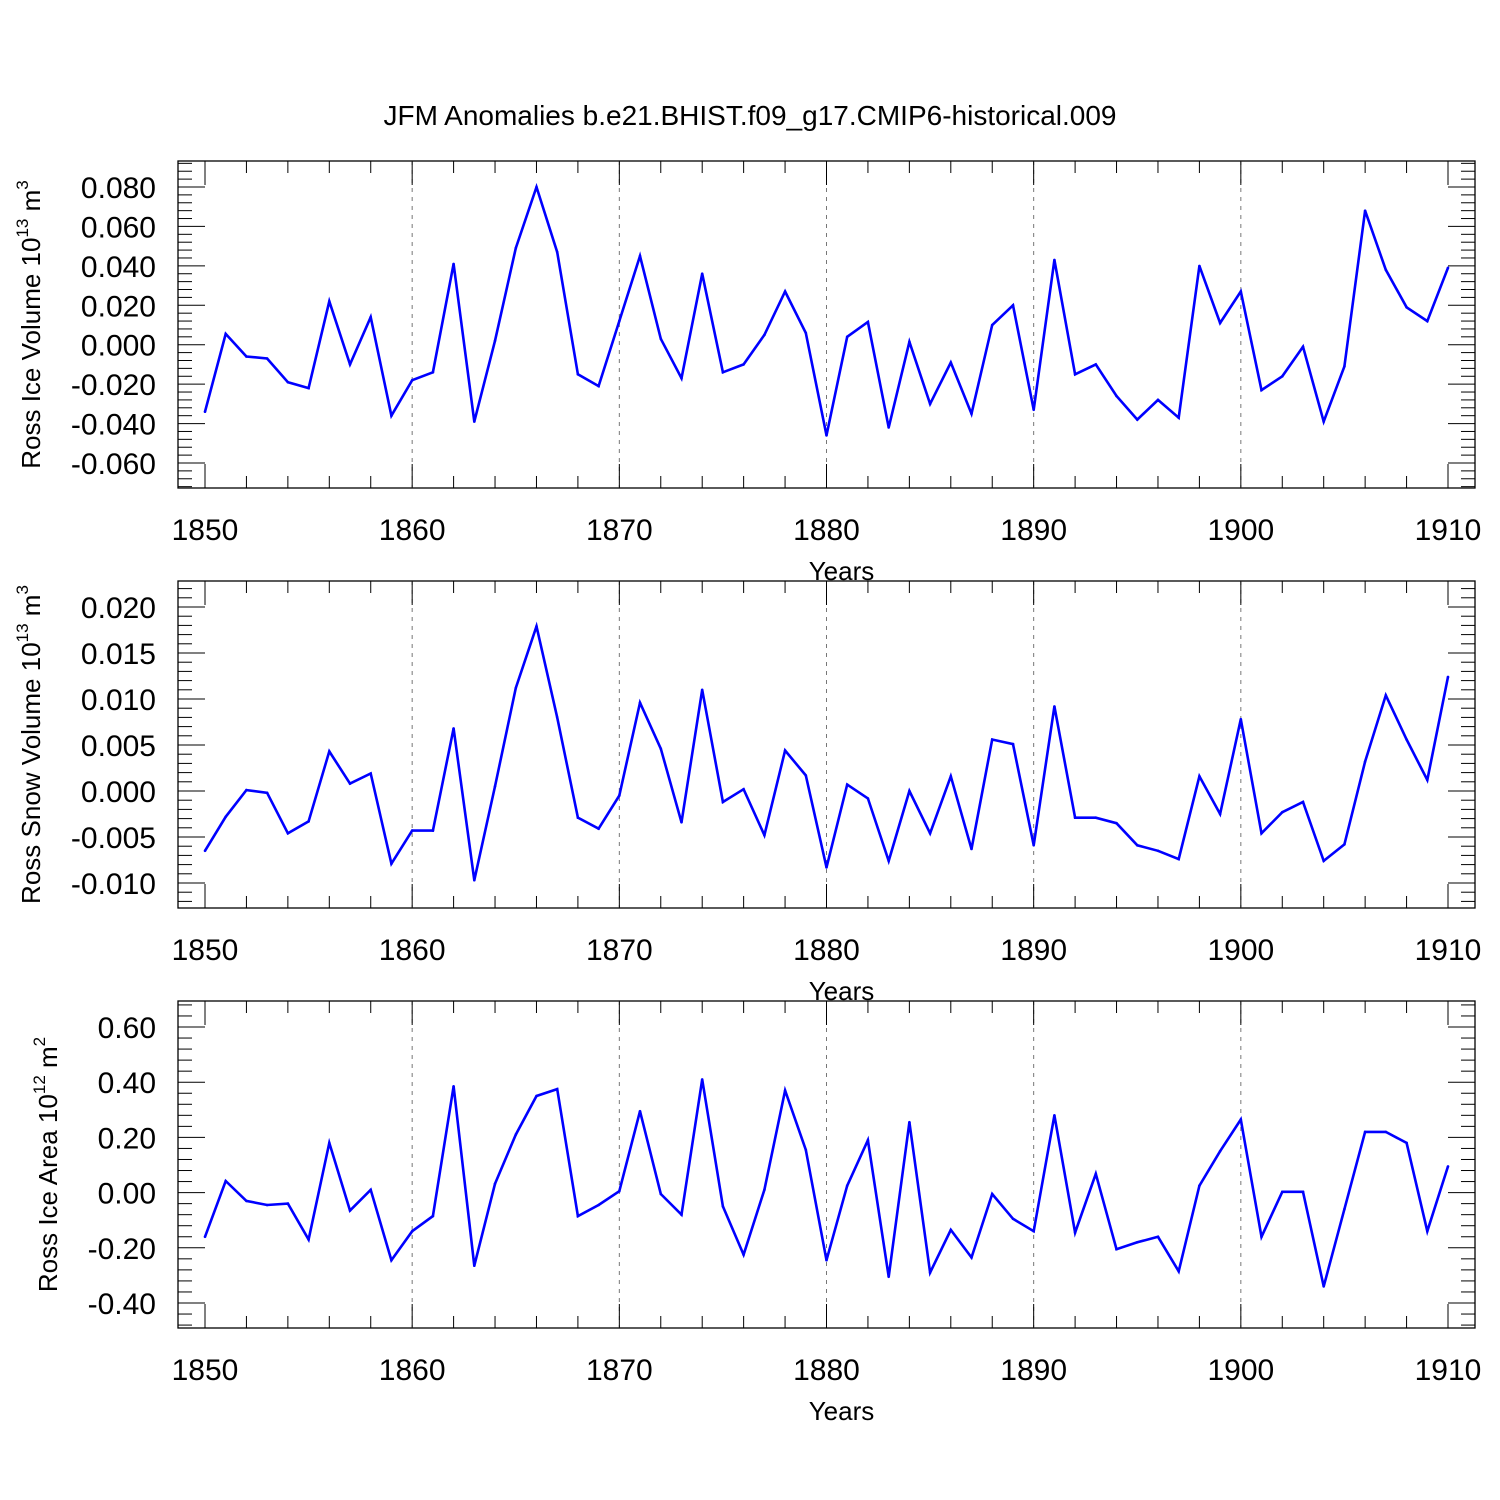 This screenshot has height=1500, width=1500. What do you see at coordinates (118, 188) in the screenshot?
I see `y-tick-label: 0.080` at bounding box center [118, 188].